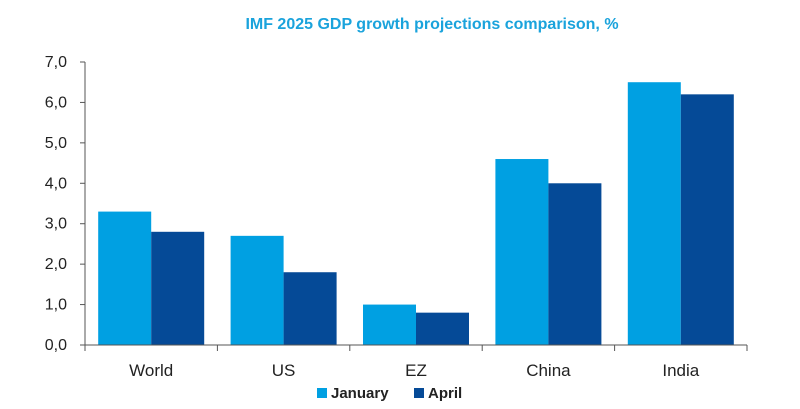 The width and height of the screenshot is (800, 409). I want to click on bar-january-us, so click(257, 290).